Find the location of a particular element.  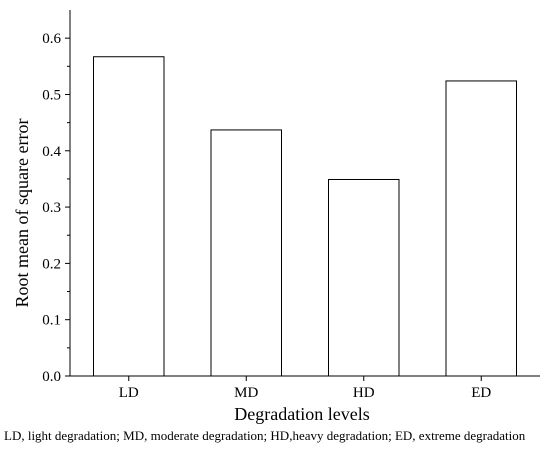

x-tick-label: HD is located at coordinates (364, 393).